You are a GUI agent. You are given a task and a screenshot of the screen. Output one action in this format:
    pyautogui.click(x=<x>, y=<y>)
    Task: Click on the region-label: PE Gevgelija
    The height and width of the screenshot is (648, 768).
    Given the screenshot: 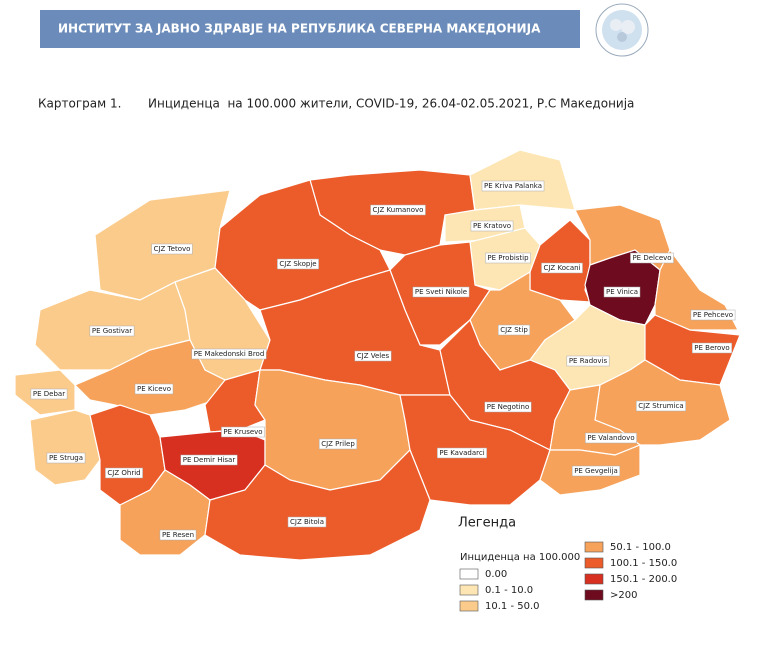 What is the action you would take?
    pyautogui.click(x=596, y=471)
    